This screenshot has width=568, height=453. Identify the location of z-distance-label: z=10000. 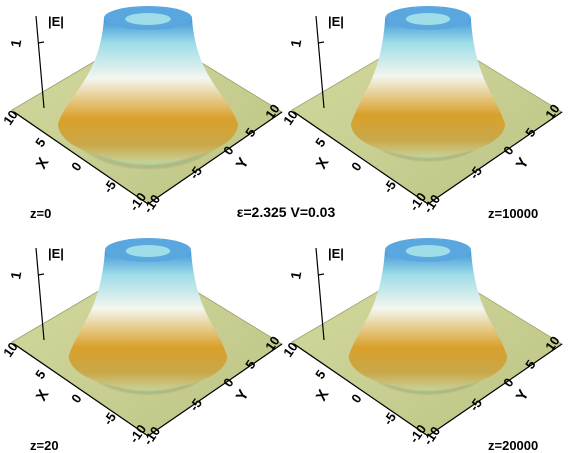
(513, 213).